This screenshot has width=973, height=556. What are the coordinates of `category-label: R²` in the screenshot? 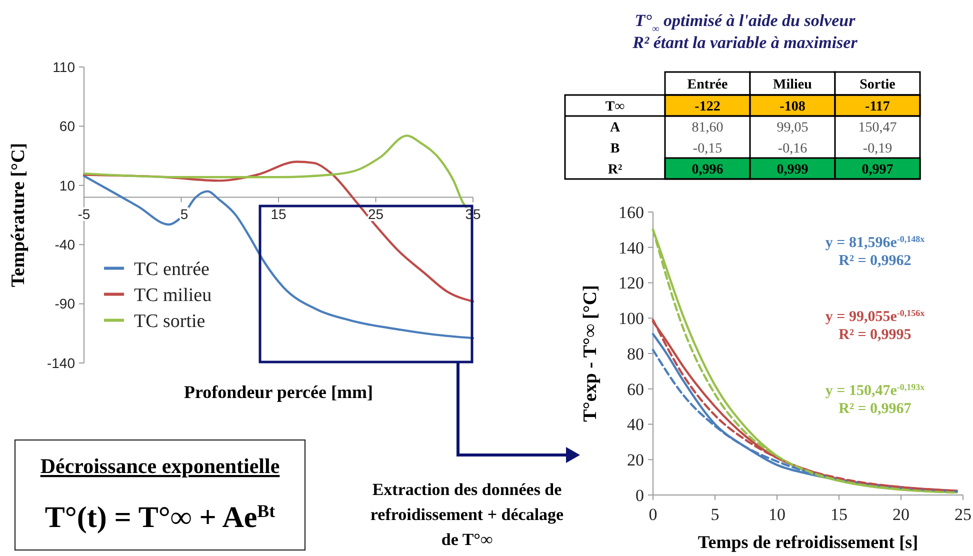 It's located at (615, 170).